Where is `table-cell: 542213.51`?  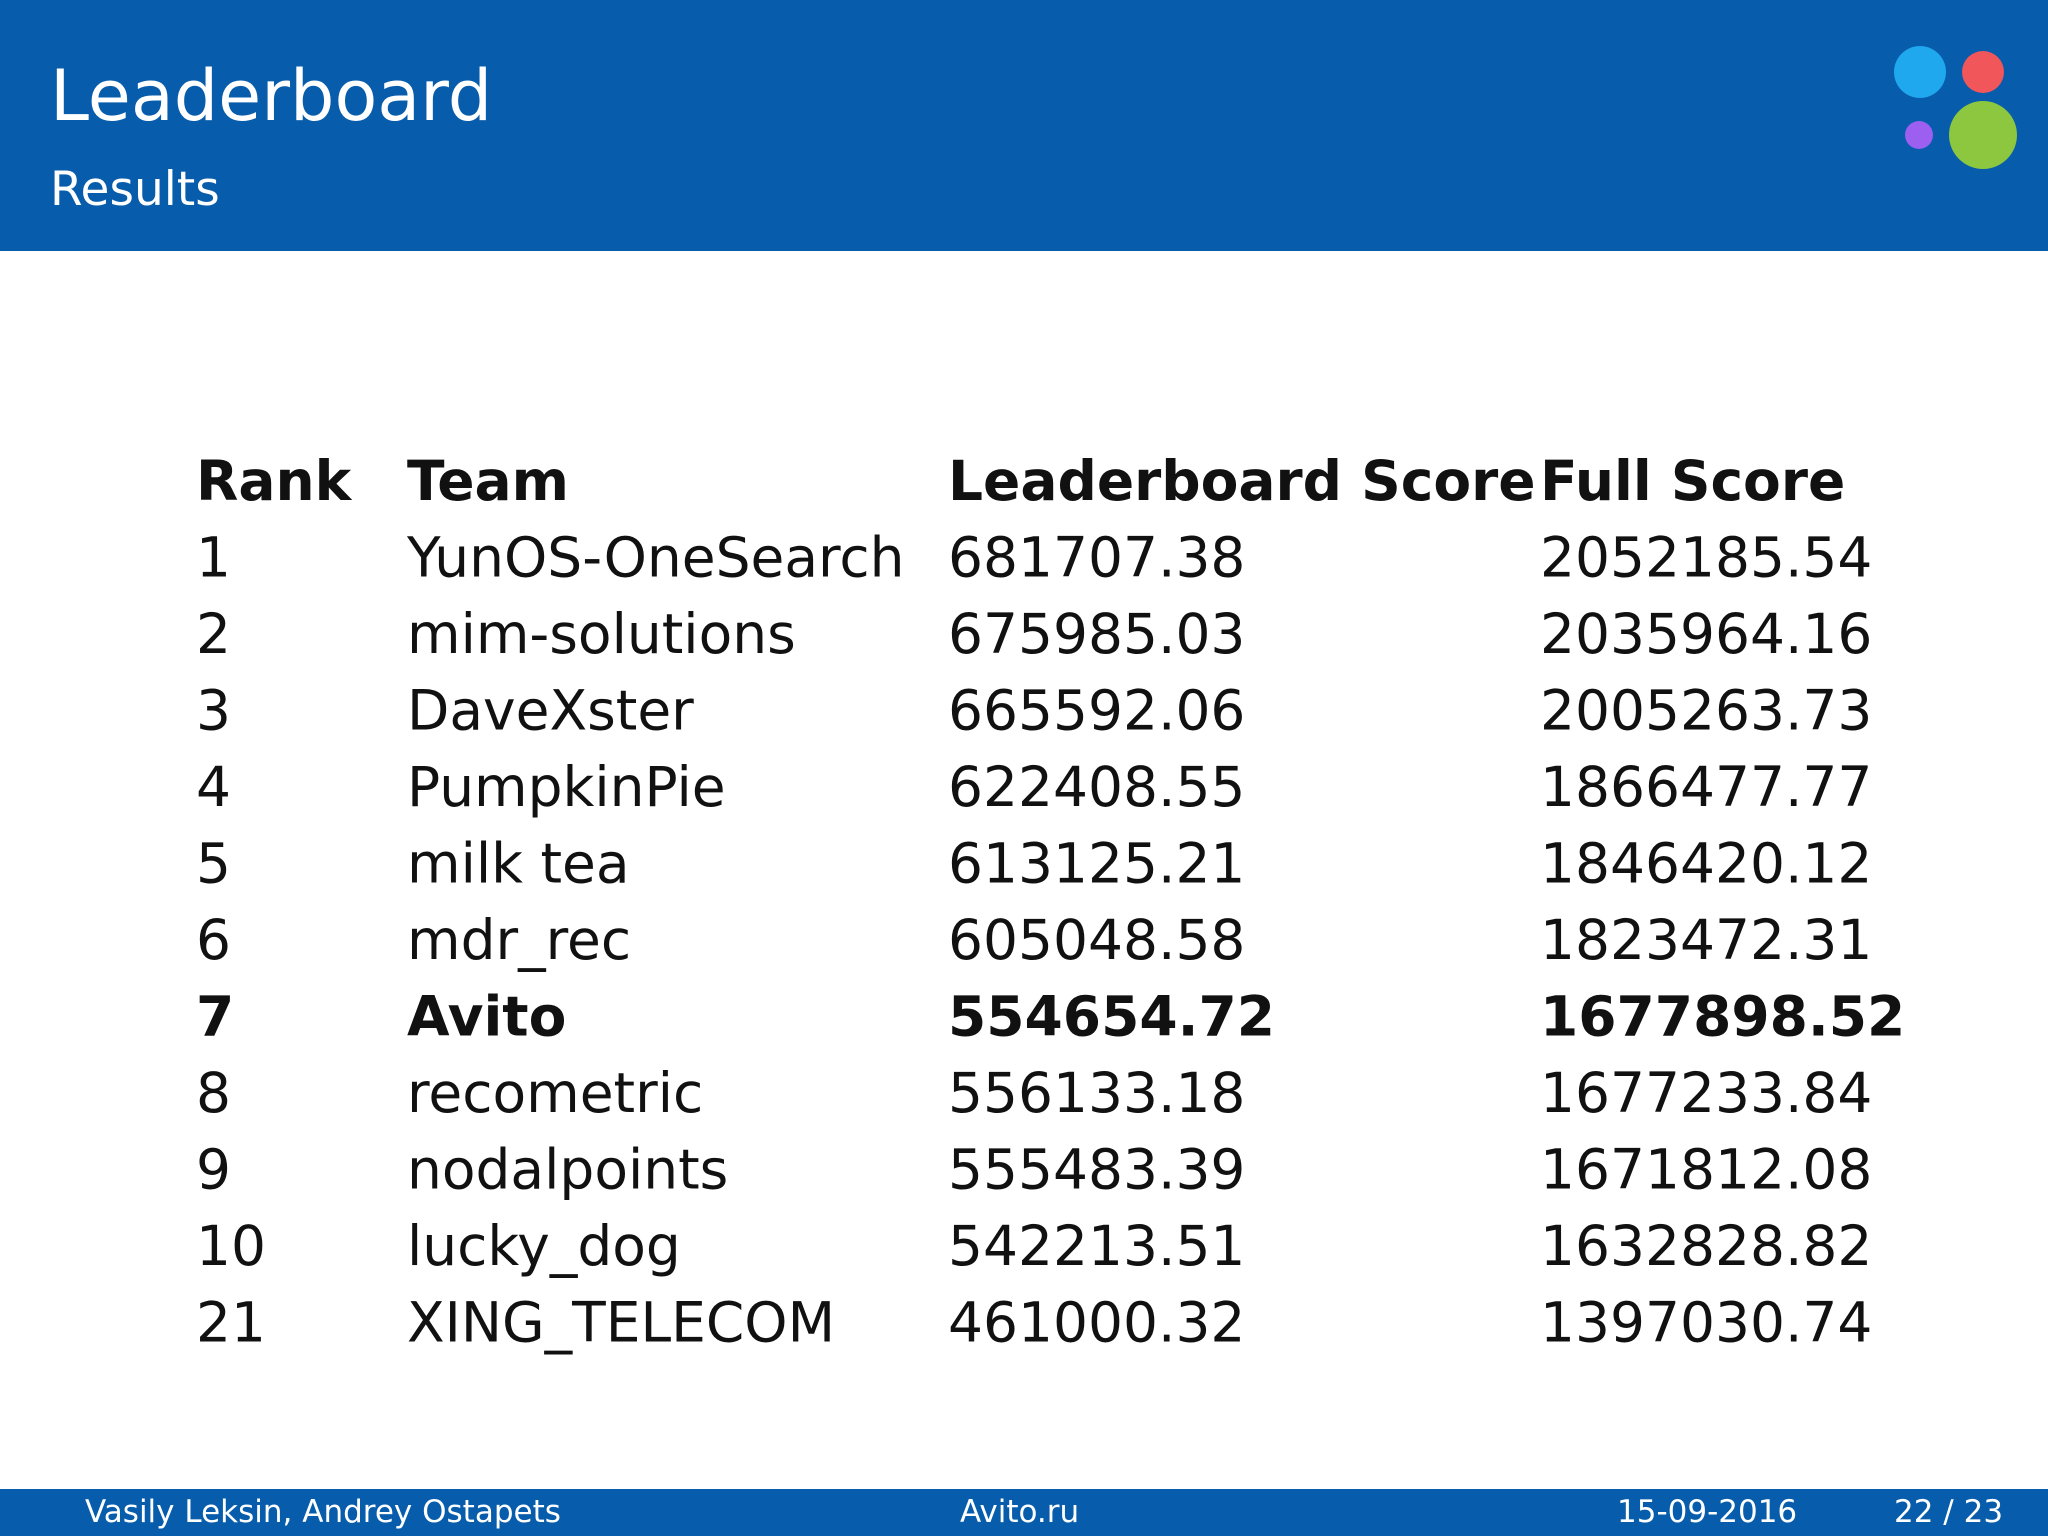
table-cell: 542213.51 is located at coordinates (1096, 1246).